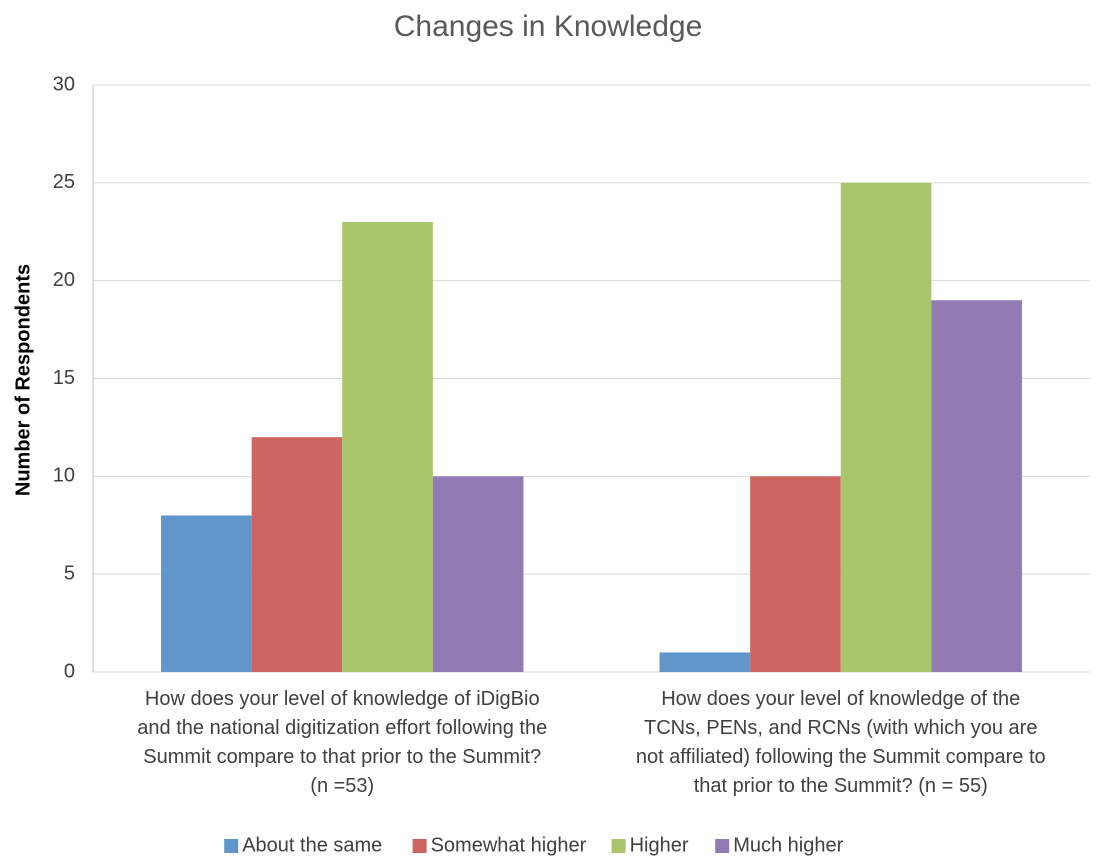  Describe the element at coordinates (509, 845) in the screenshot. I see `legend-label: Somewhat higher` at that location.